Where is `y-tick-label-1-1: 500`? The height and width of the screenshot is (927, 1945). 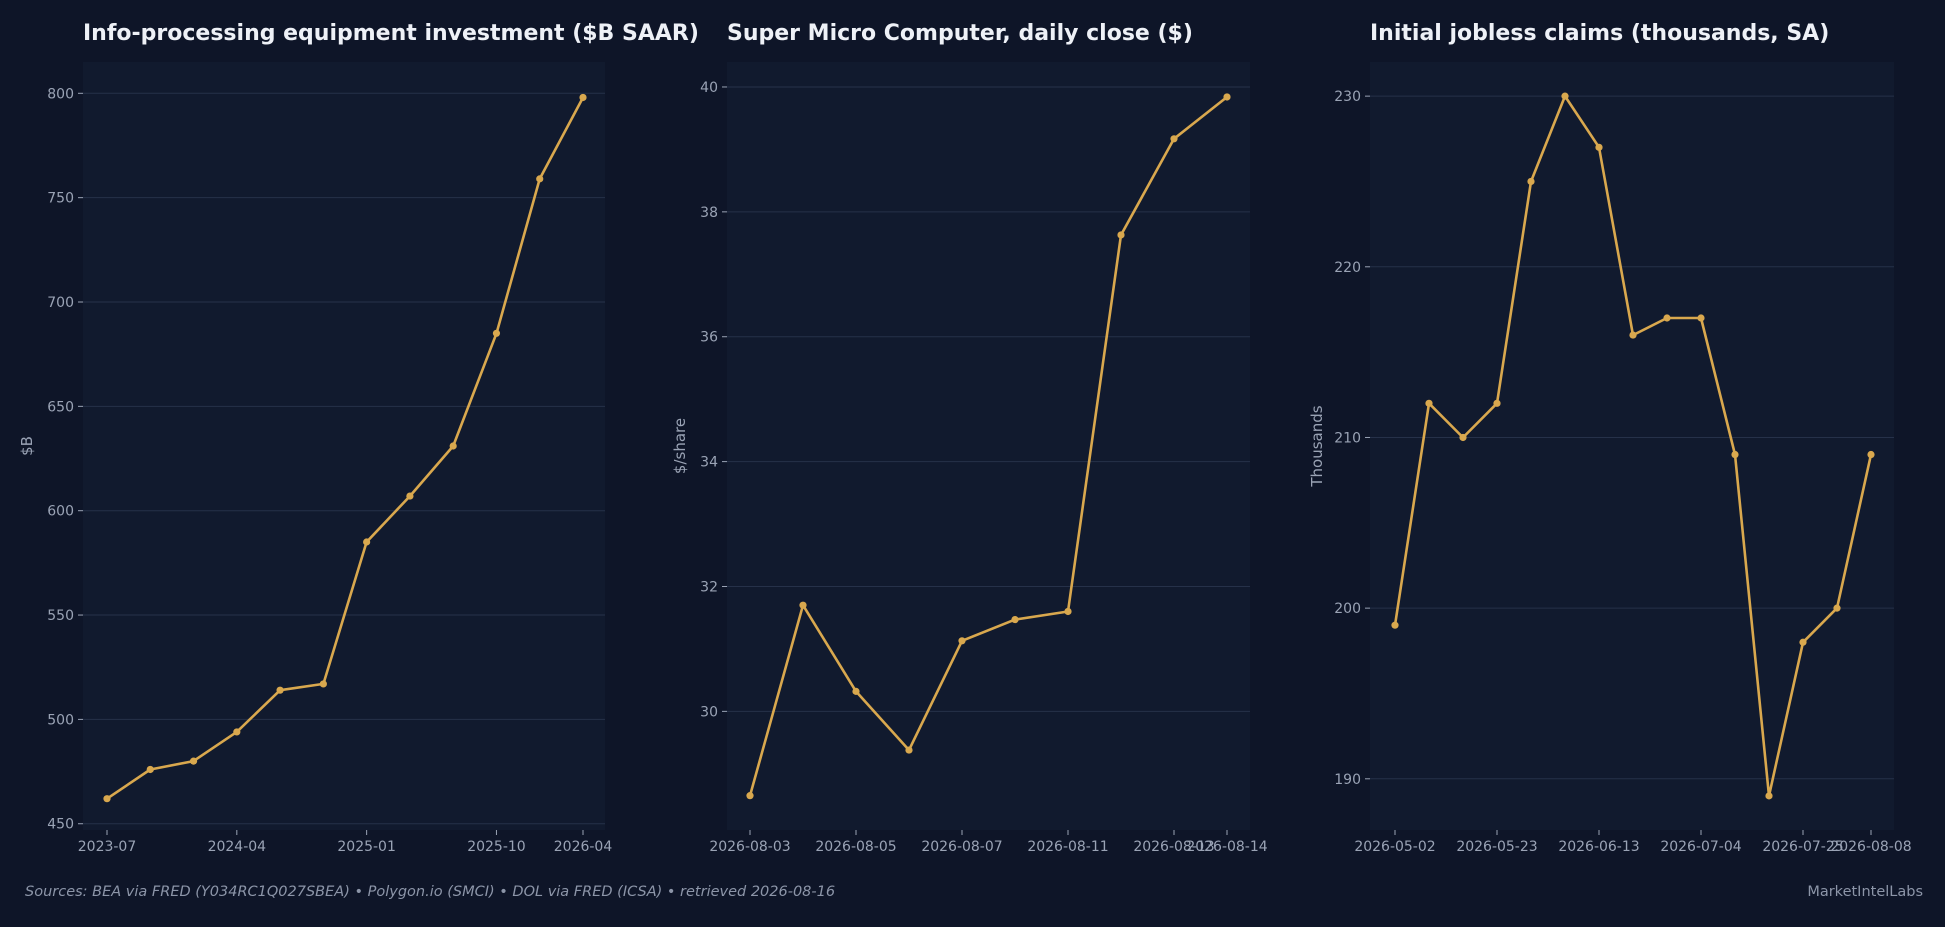
y-tick-label-1-1: 500 is located at coordinates (60, 720).